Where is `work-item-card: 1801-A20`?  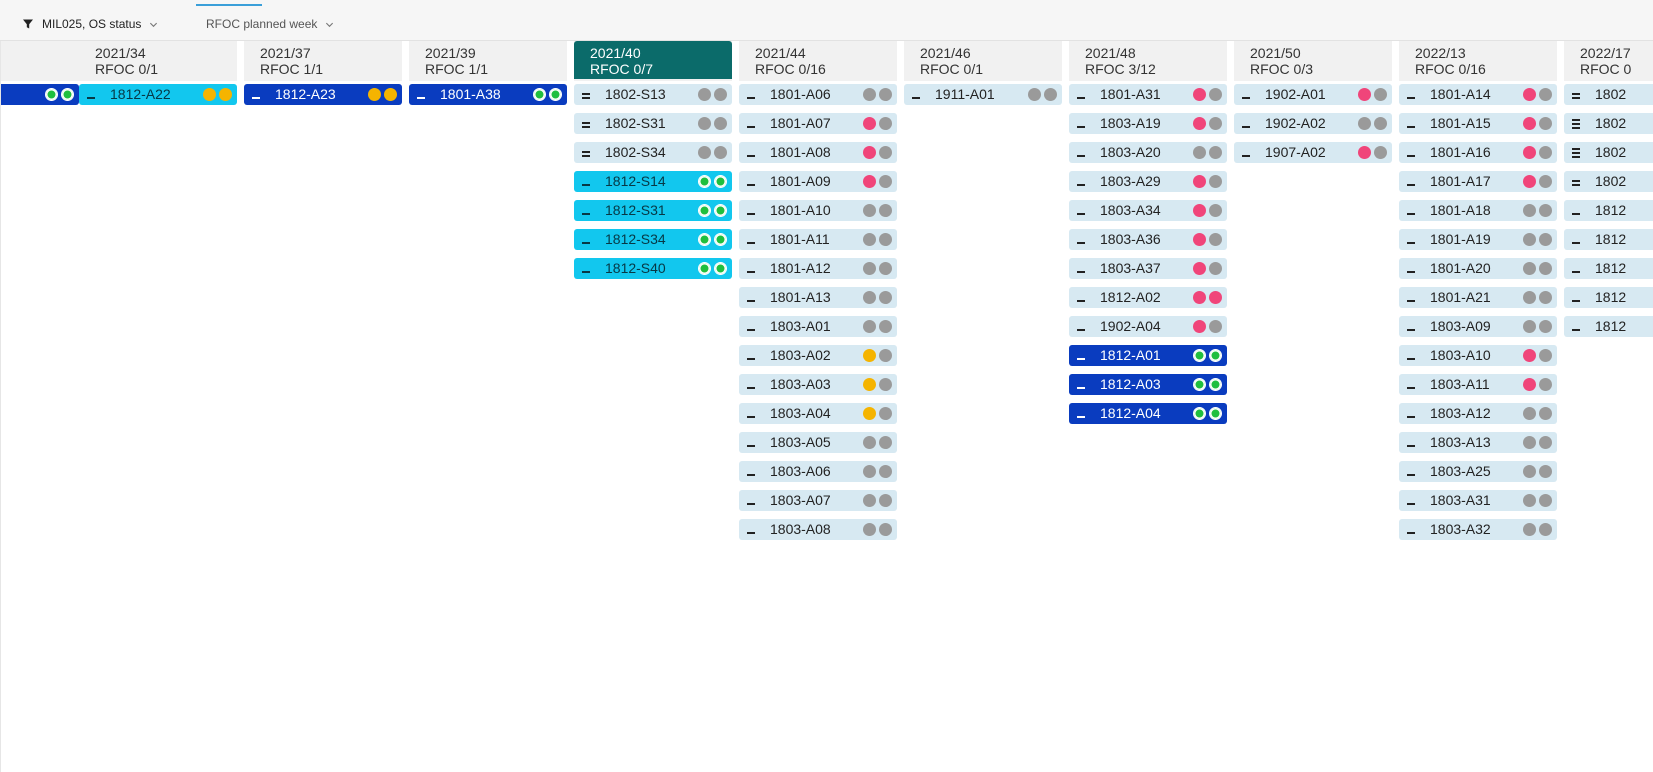 work-item-card: 1801-A20 is located at coordinates (1478, 268).